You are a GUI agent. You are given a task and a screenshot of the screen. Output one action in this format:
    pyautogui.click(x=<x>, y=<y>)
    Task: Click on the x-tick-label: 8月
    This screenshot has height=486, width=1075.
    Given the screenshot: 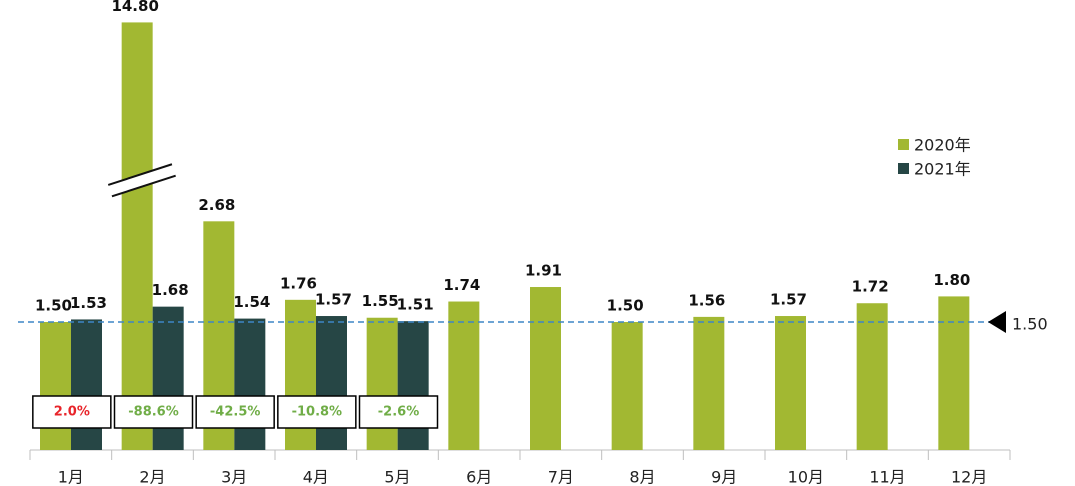 What is the action you would take?
    pyautogui.click(x=642, y=477)
    